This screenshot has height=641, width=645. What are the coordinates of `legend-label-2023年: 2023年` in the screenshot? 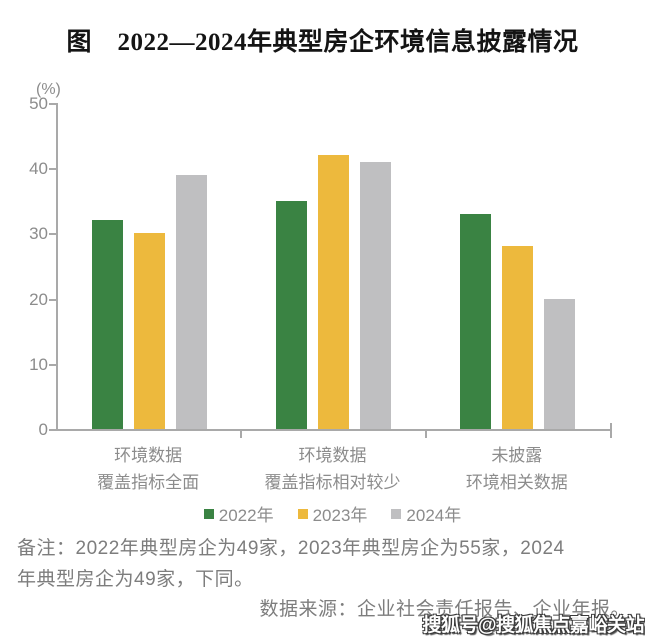 It's located at (340, 515).